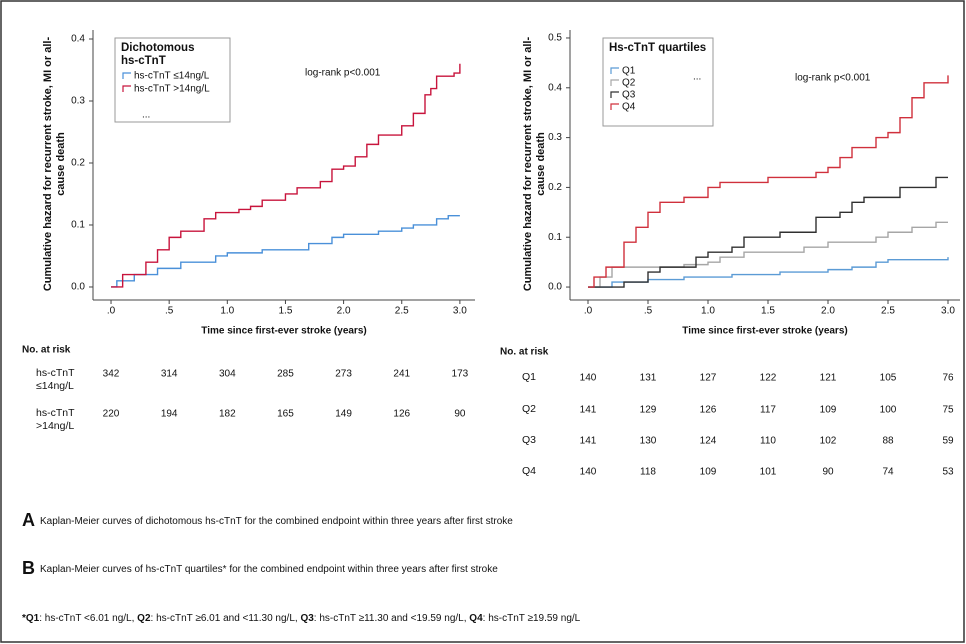 The height and width of the screenshot is (644, 966). Describe the element at coordinates (708, 441) in the screenshot. I see `risk-count: 124` at that location.